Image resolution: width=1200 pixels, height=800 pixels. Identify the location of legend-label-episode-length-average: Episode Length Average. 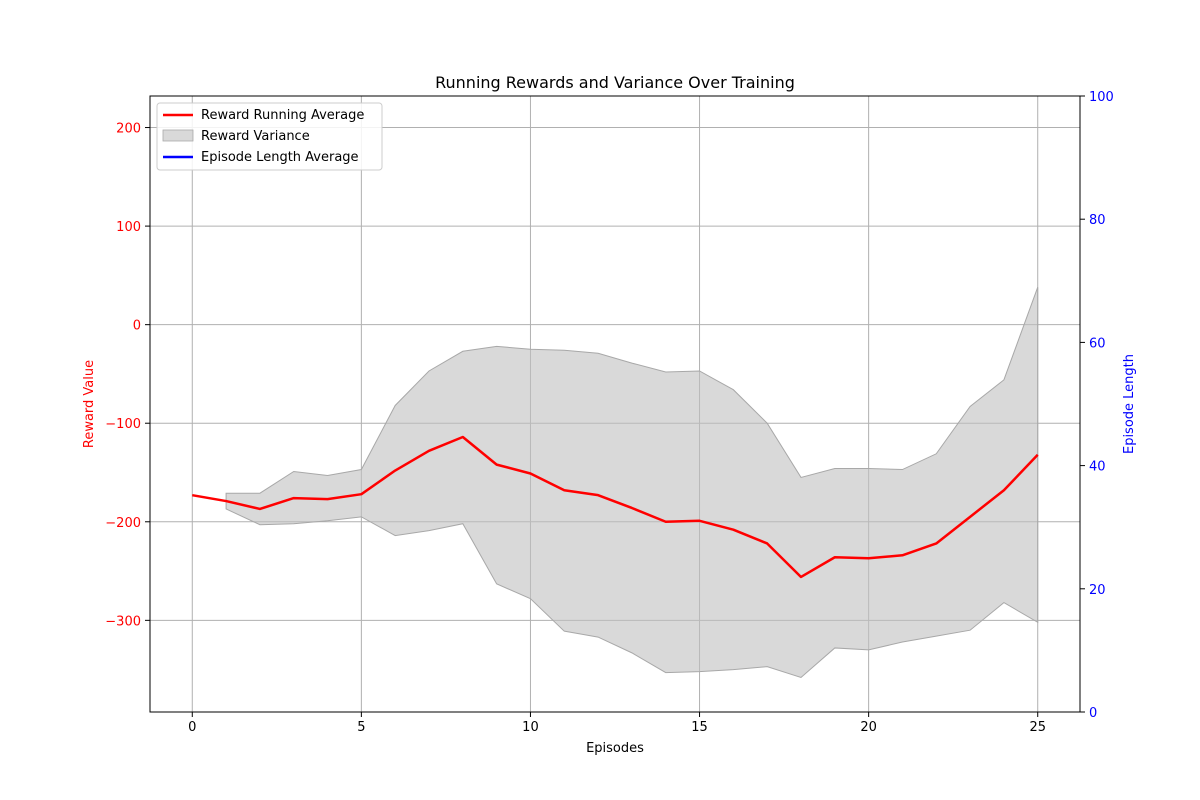
(280, 157).